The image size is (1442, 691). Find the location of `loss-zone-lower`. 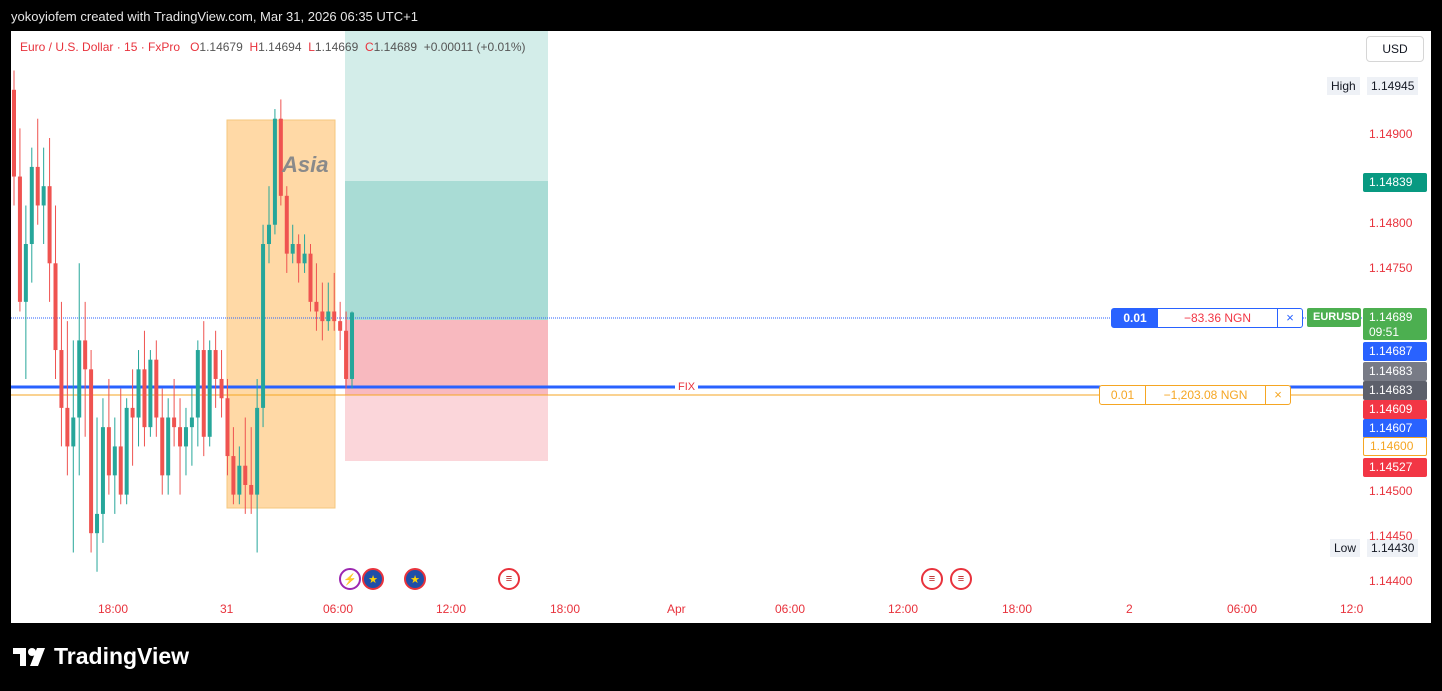

loss-zone-lower is located at coordinates (446, 428).